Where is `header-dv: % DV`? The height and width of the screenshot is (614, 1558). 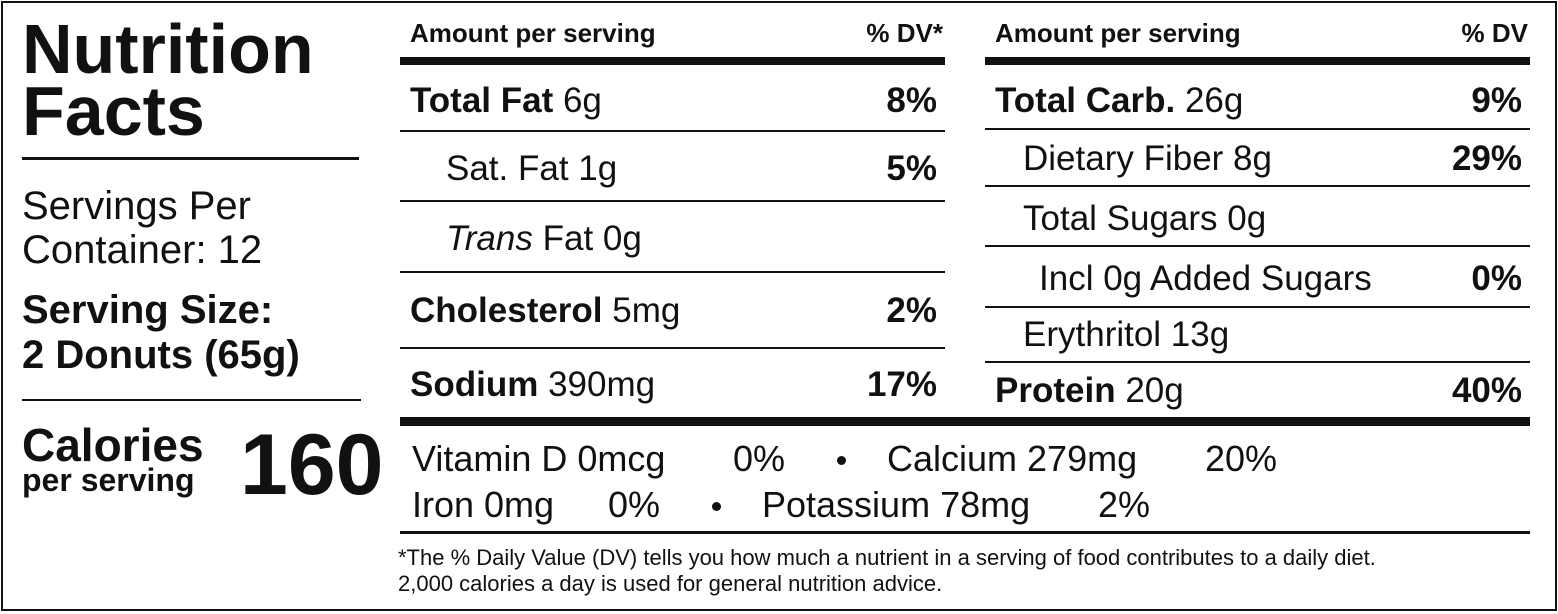
header-dv: % DV is located at coordinates (1494, 33).